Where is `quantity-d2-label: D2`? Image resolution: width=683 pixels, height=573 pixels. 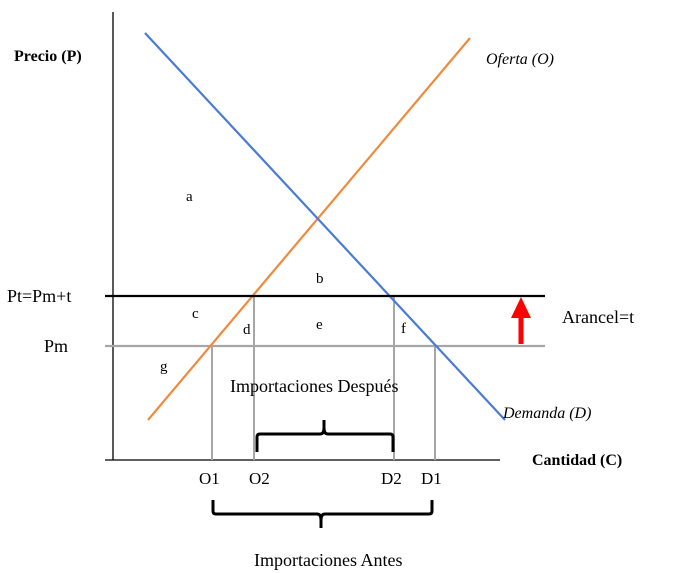 quantity-d2-label: D2 is located at coordinates (391, 478).